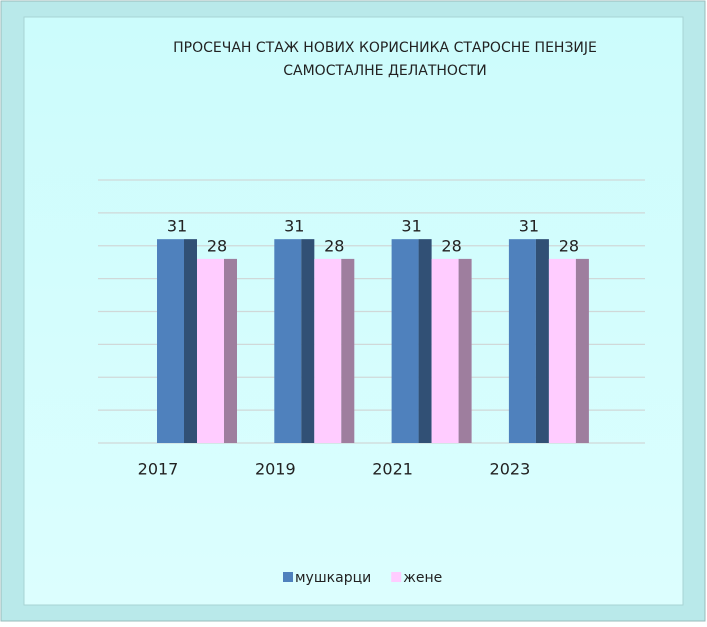 The width and height of the screenshot is (707, 627). I want to click on x-tick-label: 2021, so click(392, 469).